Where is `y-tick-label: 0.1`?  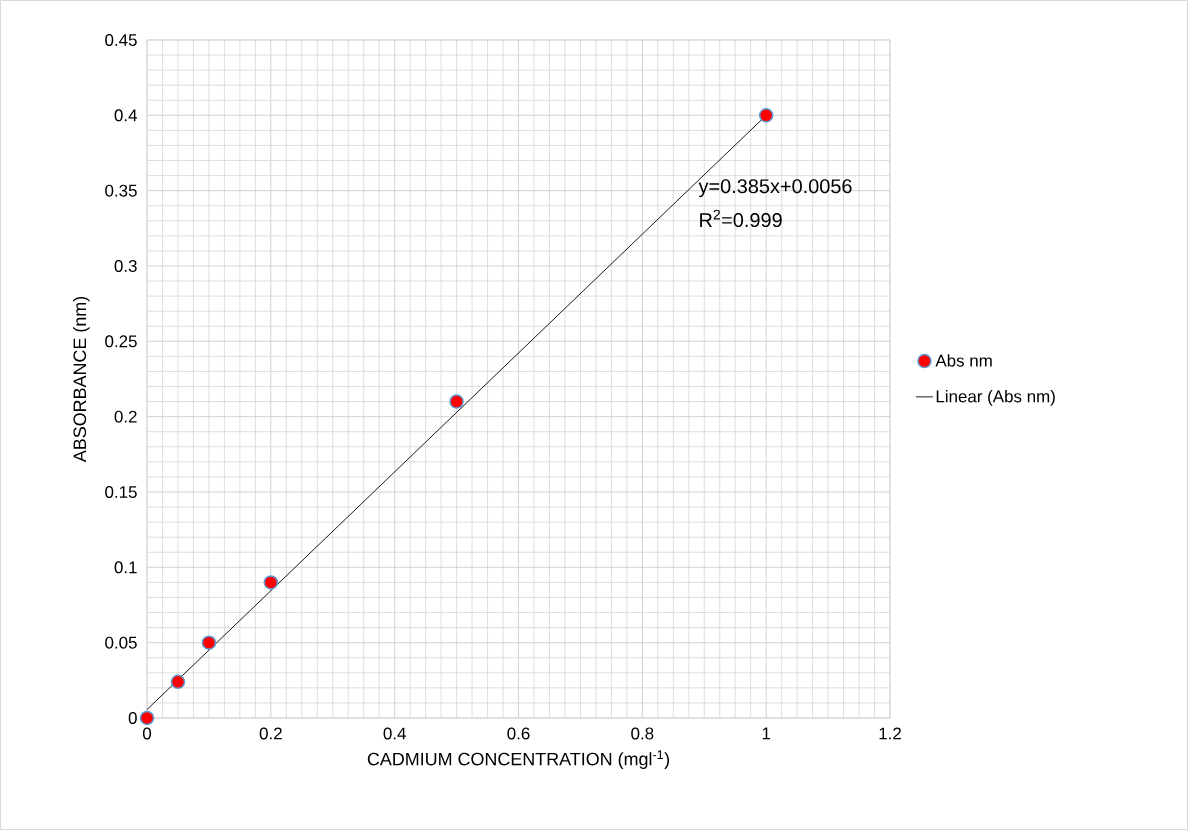 y-tick-label: 0.1 is located at coordinates (125, 567).